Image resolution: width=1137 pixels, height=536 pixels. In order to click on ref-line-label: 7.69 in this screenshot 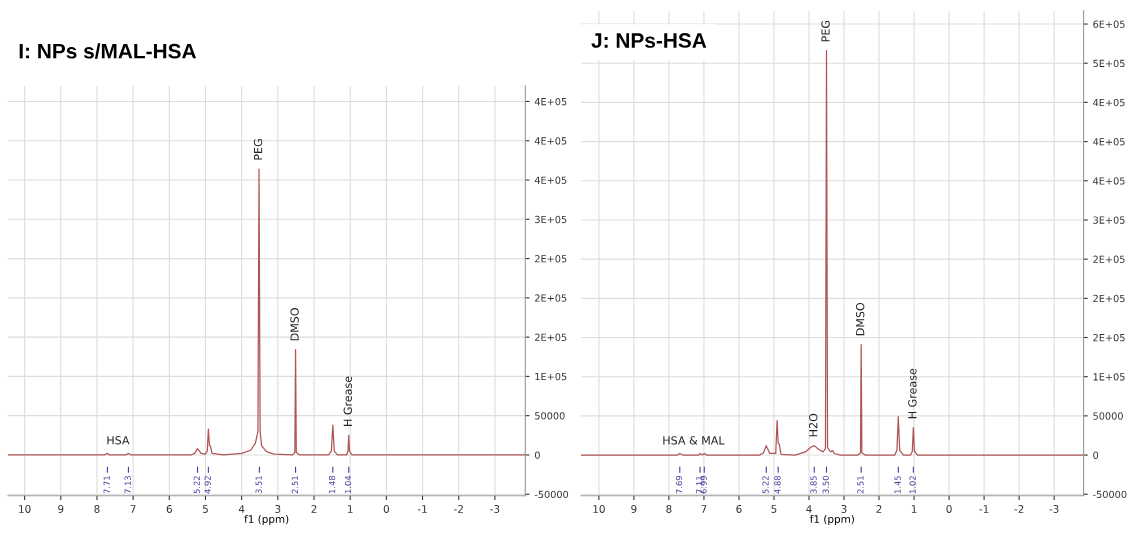, I will do `click(679, 485)`.